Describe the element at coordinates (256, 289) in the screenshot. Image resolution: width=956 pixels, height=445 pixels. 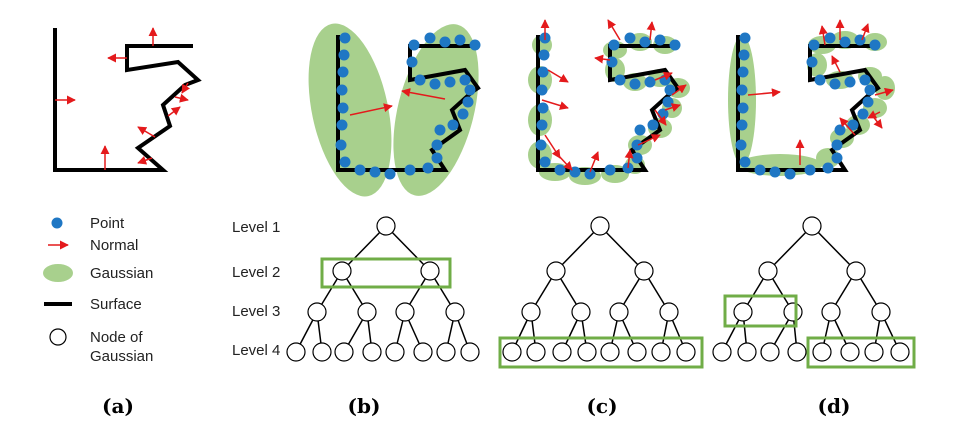
I see `level-labels: Level 1 Level 2 Level 3 Level 4` at that location.